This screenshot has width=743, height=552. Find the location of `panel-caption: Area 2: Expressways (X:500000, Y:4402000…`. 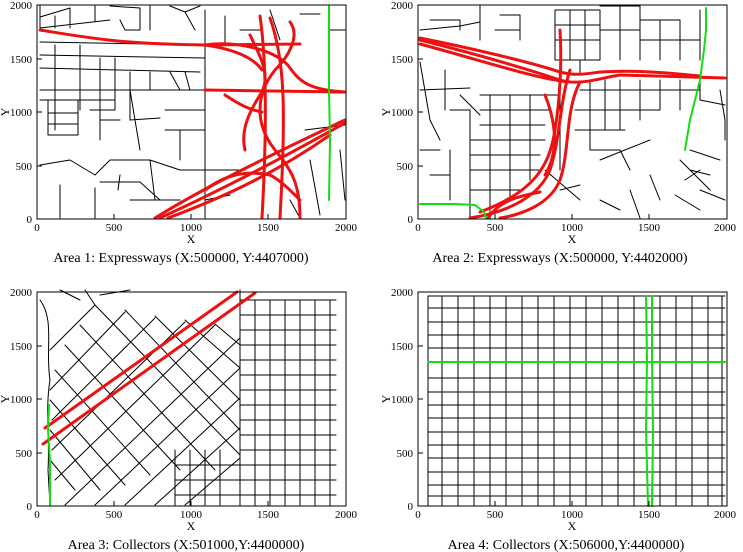

panel-caption: Area 2: Expressways (X:500000, Y:4402000… is located at coordinates (560, 258).